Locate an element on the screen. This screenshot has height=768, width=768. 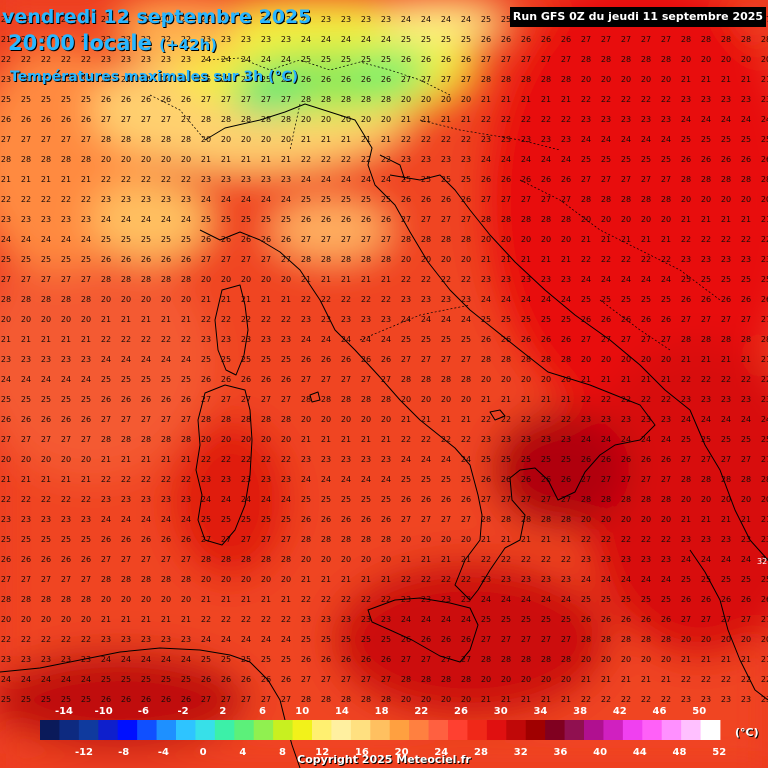
legend-tick-label: 4 is located at coordinates (242, 752).